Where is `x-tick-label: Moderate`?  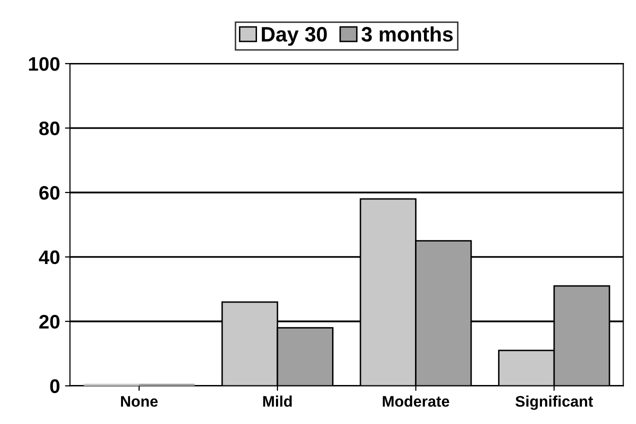 x-tick-label: Moderate is located at coordinates (416, 401).